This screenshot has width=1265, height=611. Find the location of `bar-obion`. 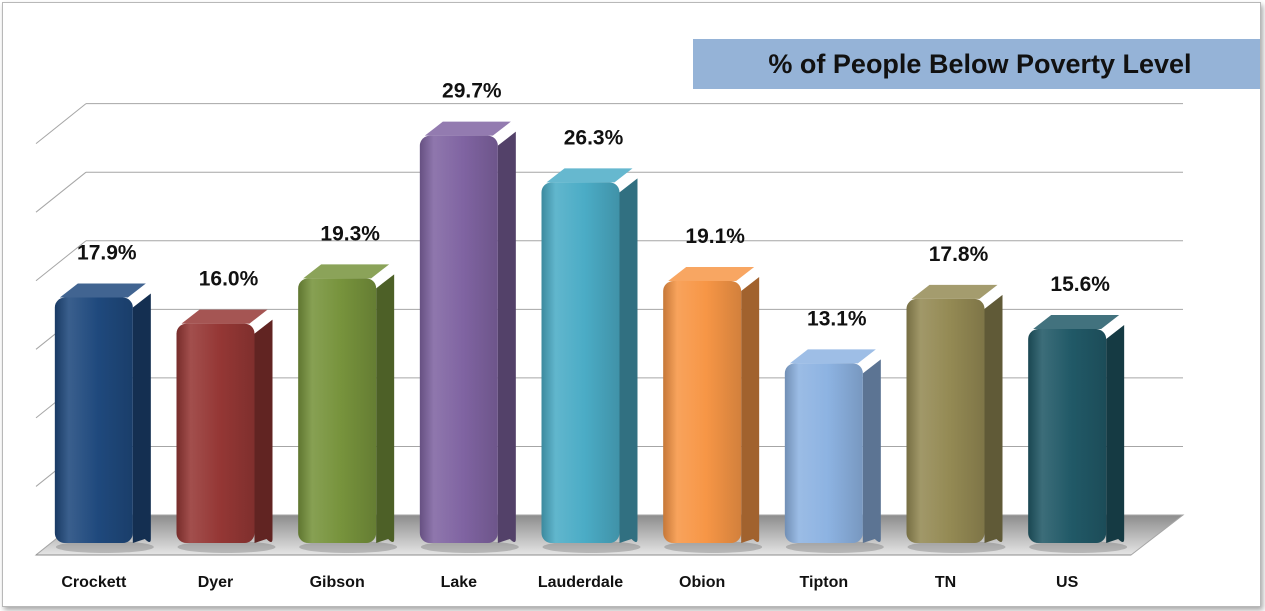

bar-obion is located at coordinates (713, 410).